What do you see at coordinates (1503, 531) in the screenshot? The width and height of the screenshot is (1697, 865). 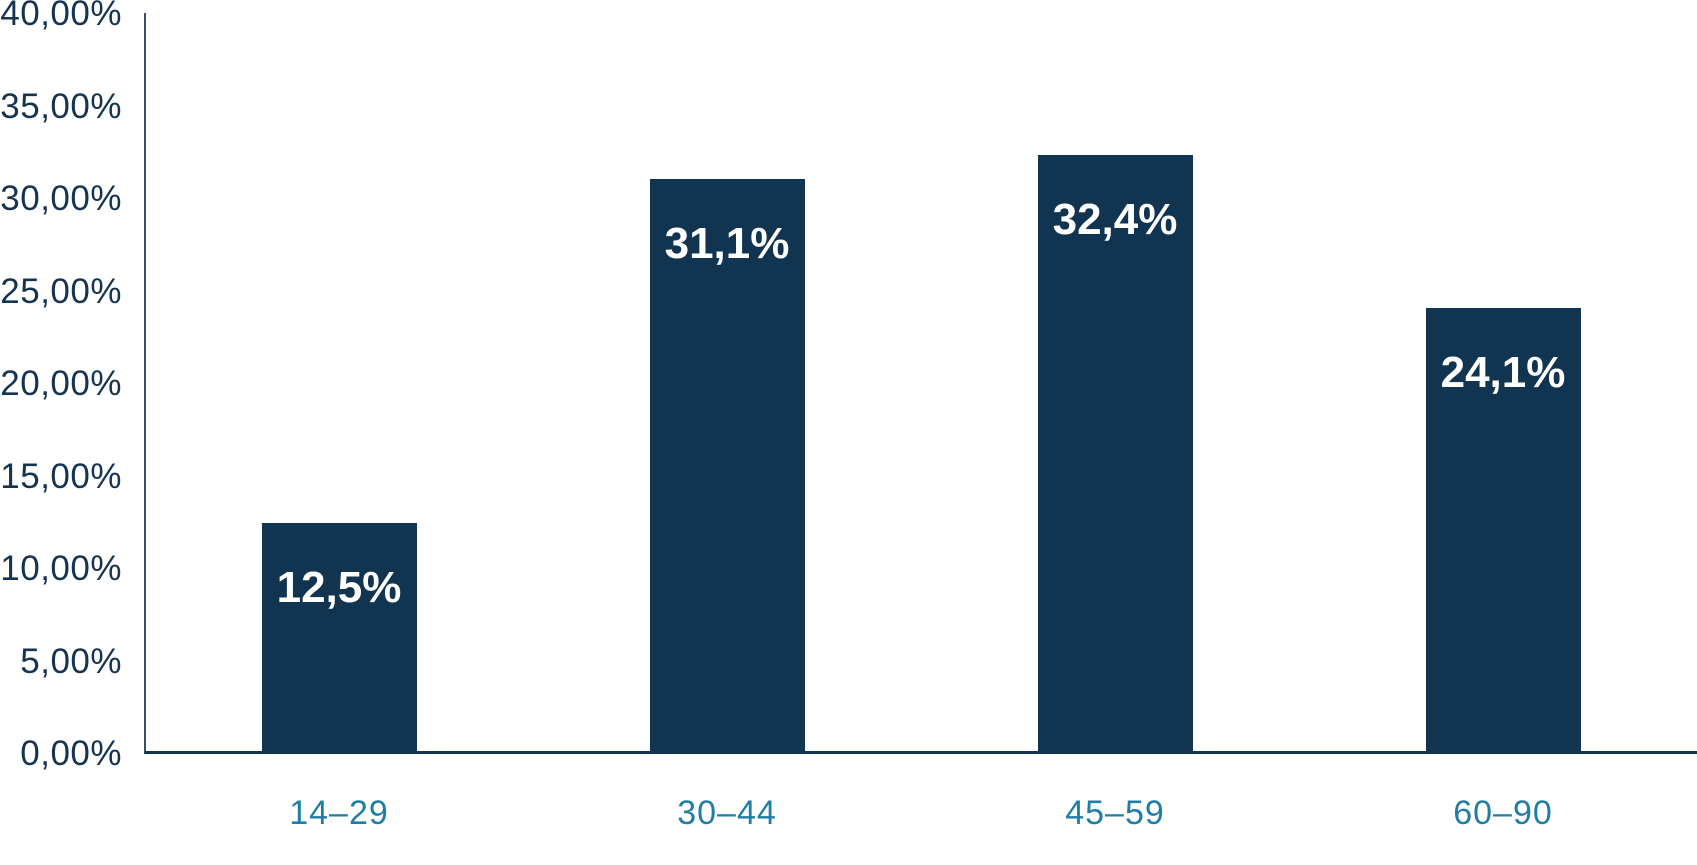 I see `bar-60–90: 24,1%` at bounding box center [1503, 531].